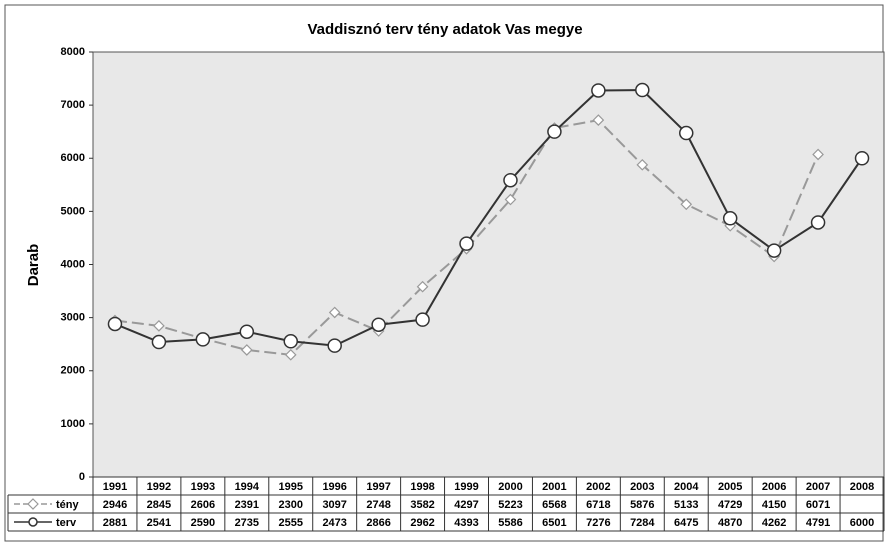  Describe the element at coordinates (598, 487) in the screenshot. I see `x-tick-label: 2002` at that location.